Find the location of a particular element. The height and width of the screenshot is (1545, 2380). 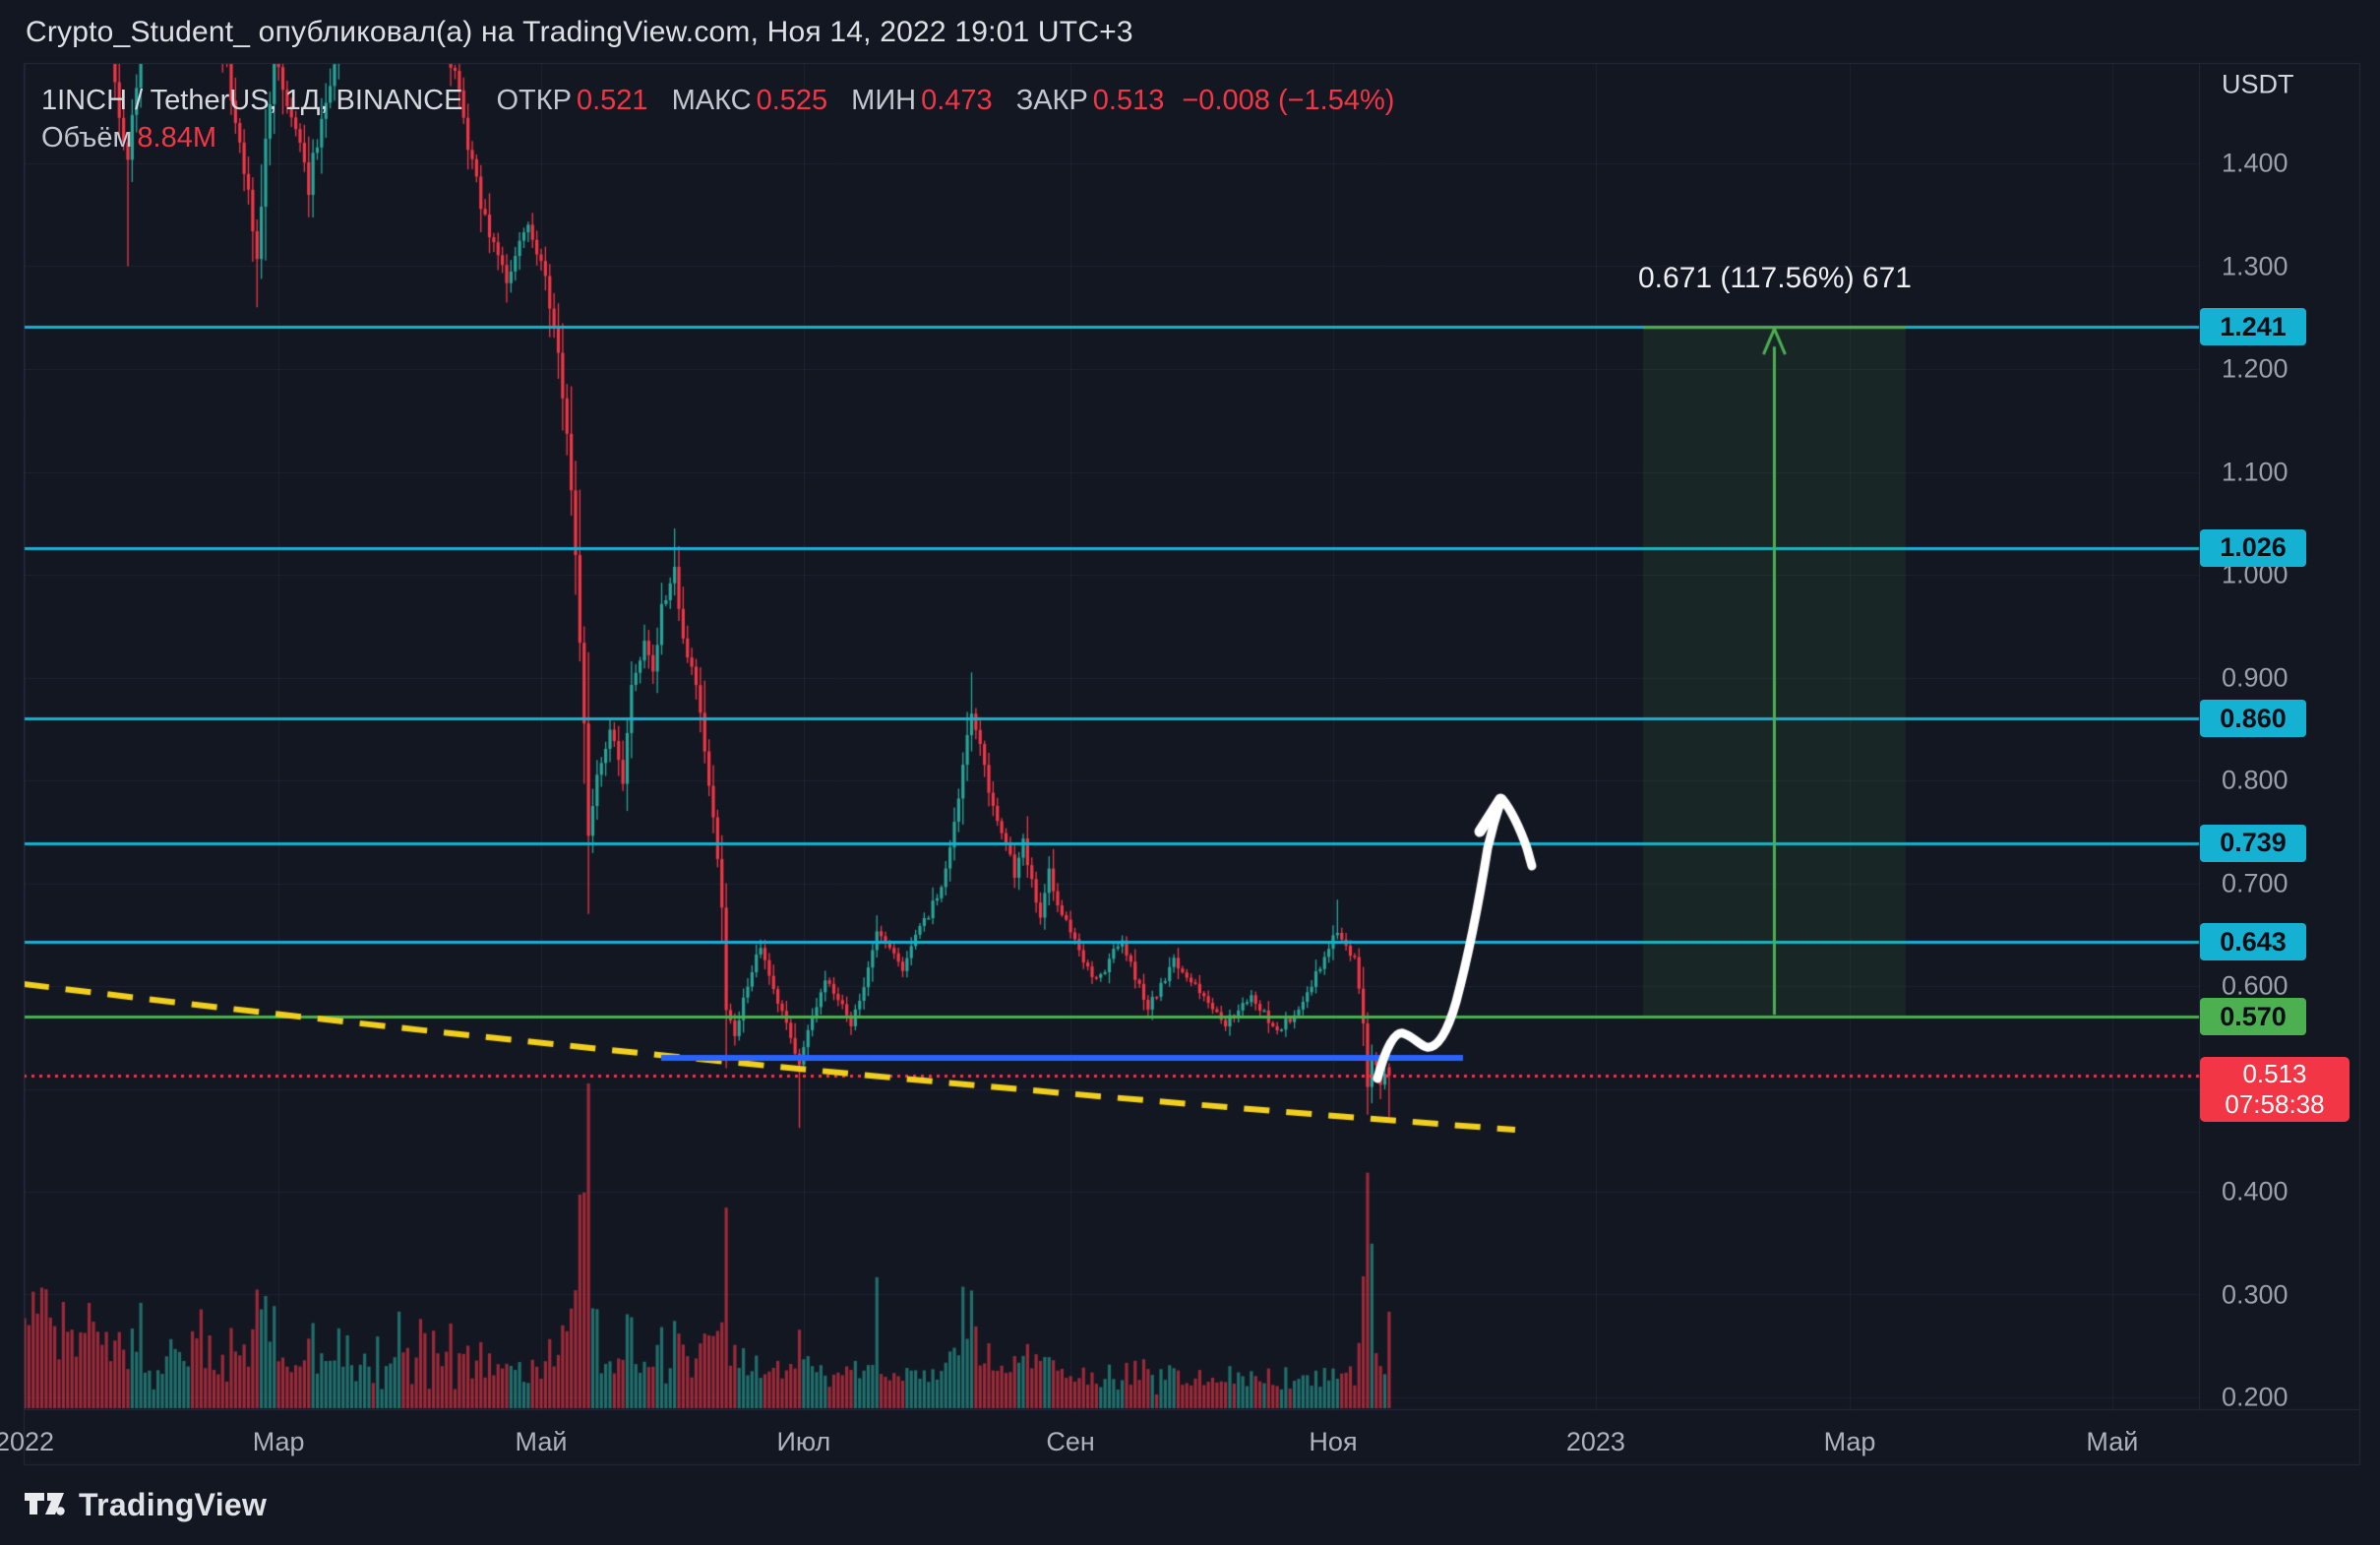

volume-value: 8.84M is located at coordinates (177, 138).